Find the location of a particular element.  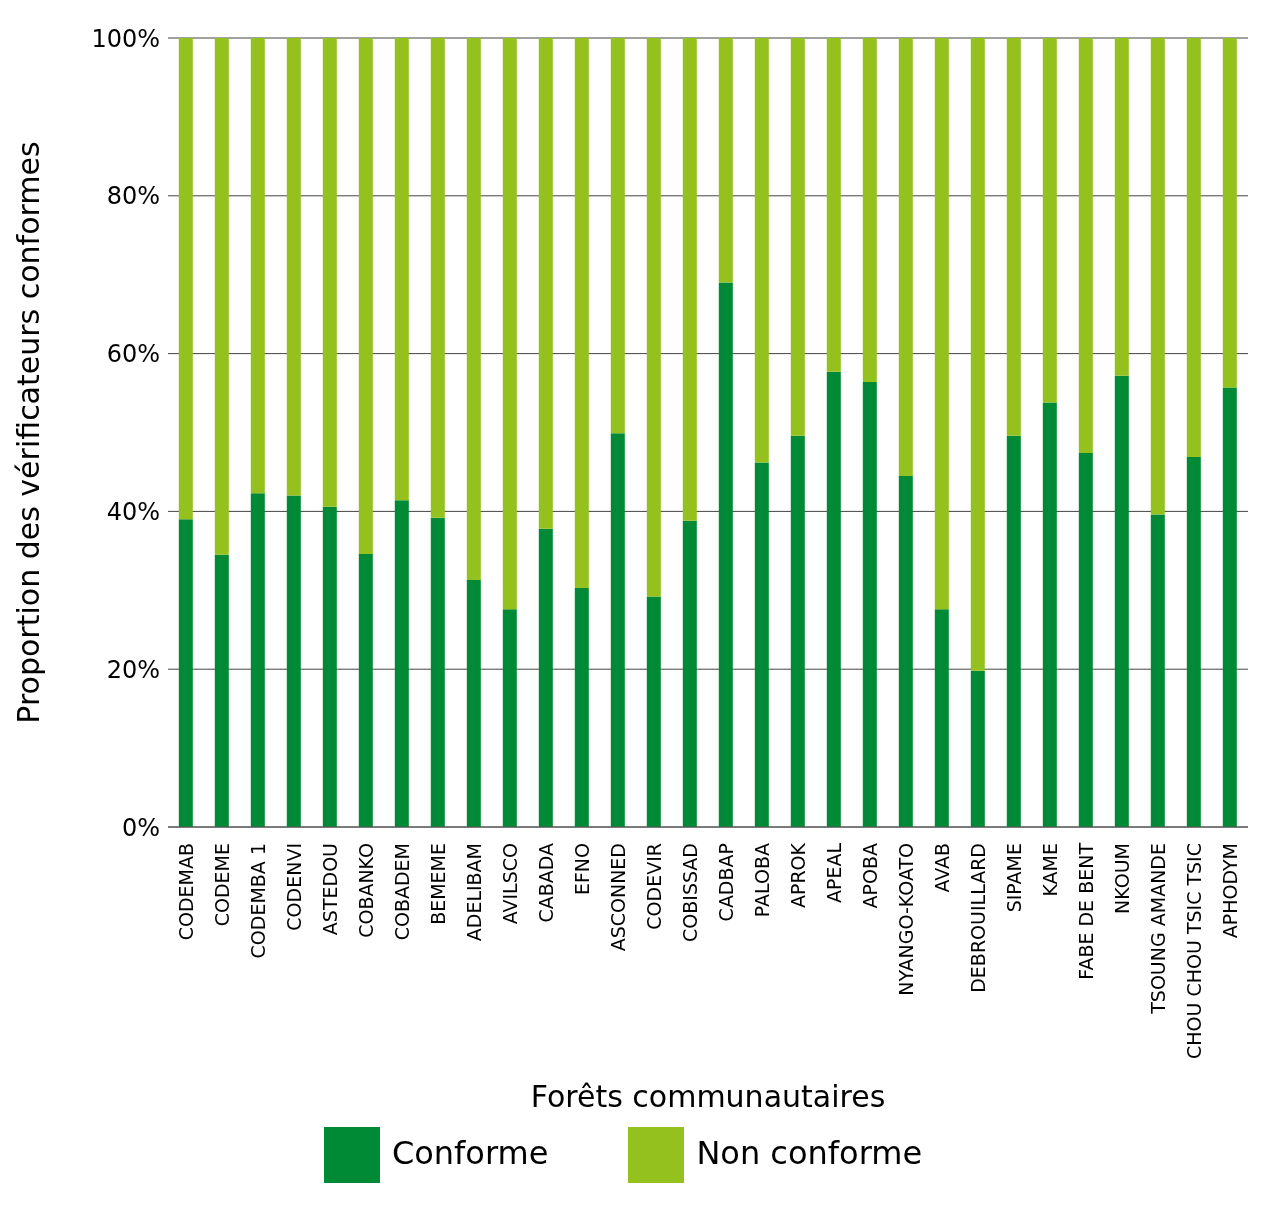

x-tick-label: APHODYM is located at coordinates (1230, 891).